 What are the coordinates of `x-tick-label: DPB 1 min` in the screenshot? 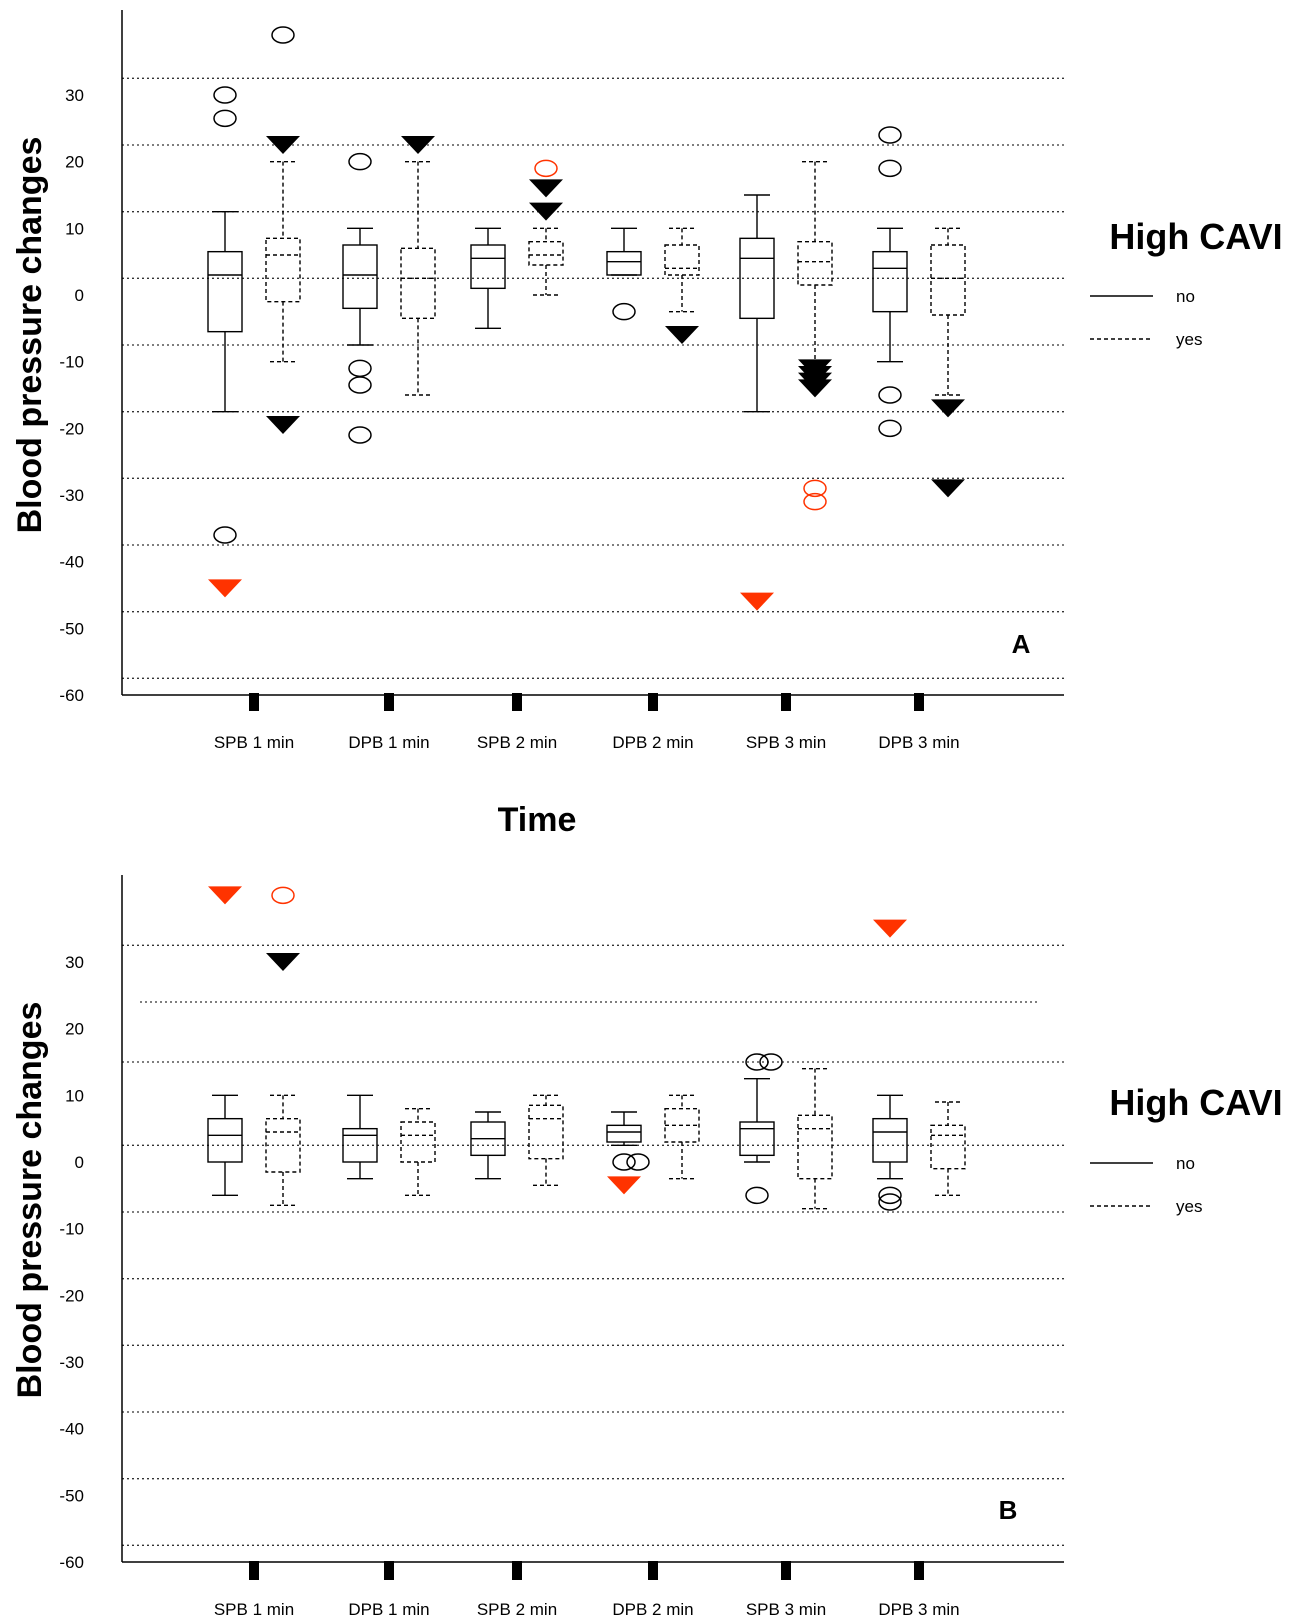 It's located at (388, 742).